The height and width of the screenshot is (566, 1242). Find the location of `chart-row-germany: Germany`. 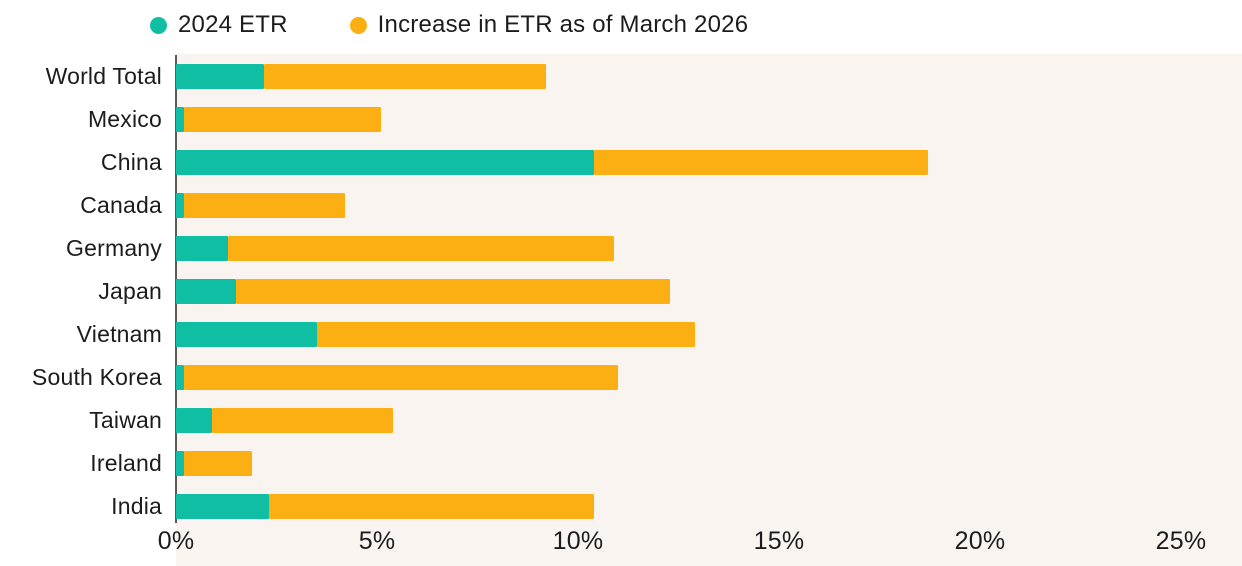

chart-row-germany: Germany is located at coordinates (621, 248).